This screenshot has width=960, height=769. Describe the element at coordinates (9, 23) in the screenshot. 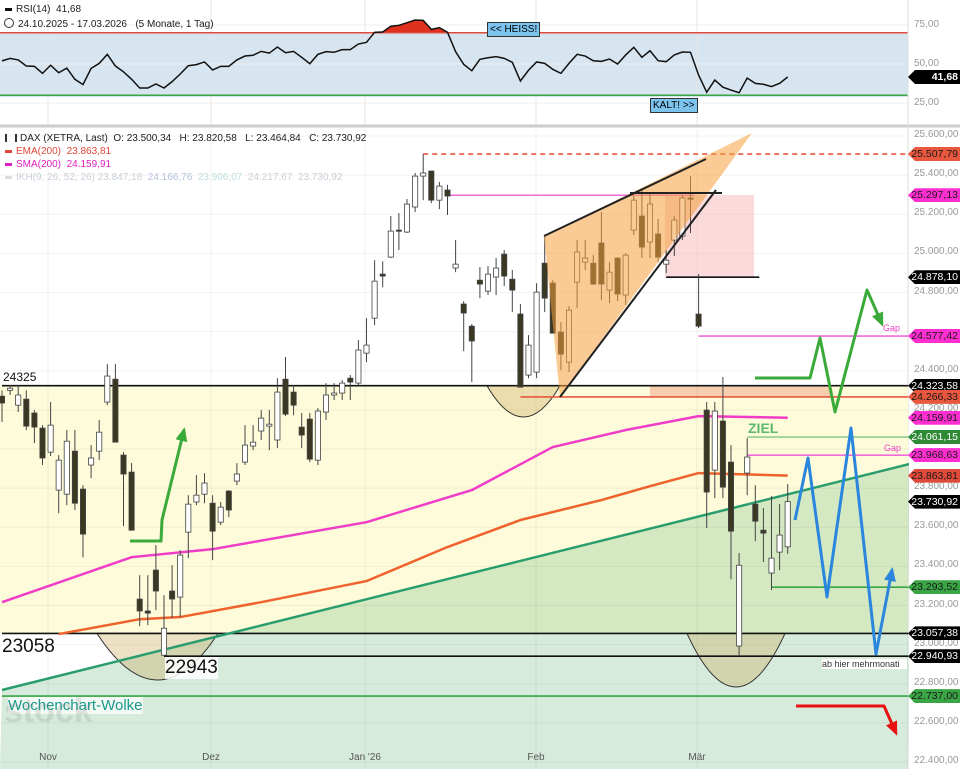

I see `clock-icon` at that location.